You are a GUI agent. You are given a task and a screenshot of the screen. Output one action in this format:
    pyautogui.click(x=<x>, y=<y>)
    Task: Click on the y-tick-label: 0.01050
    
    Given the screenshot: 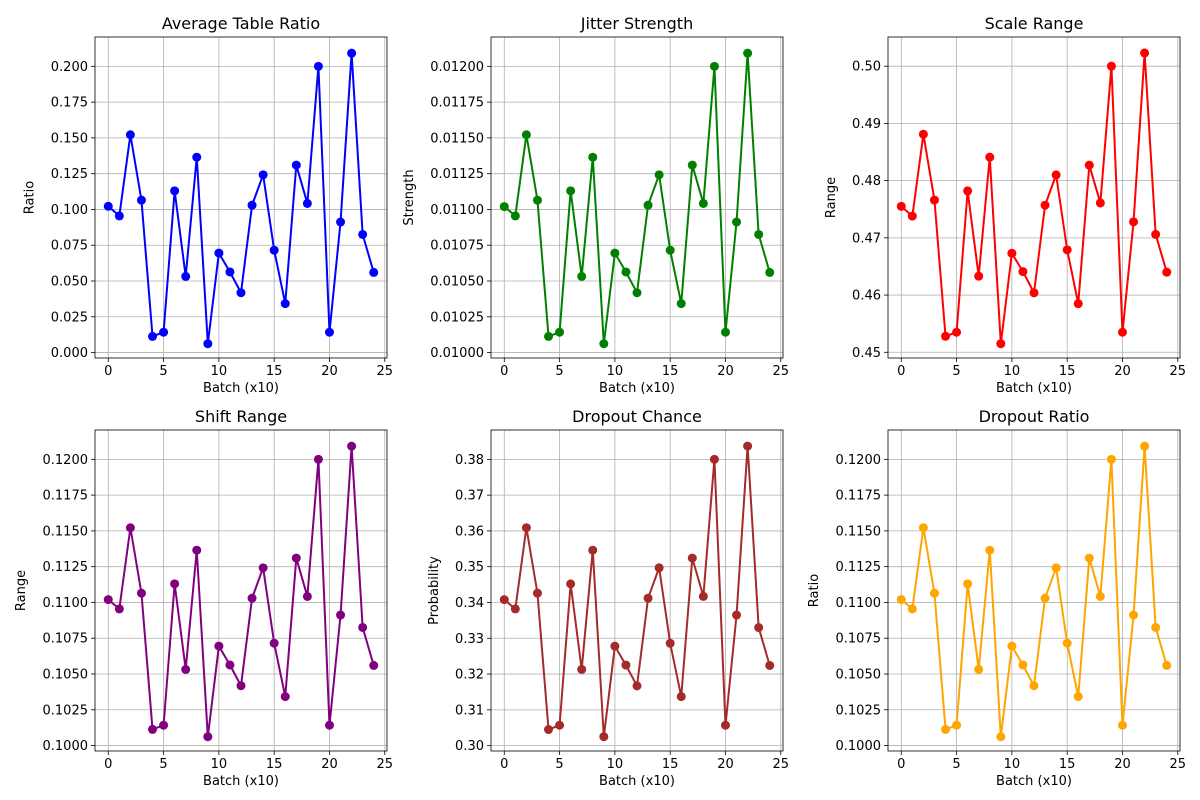 What is the action you would take?
    pyautogui.click(x=457, y=282)
    